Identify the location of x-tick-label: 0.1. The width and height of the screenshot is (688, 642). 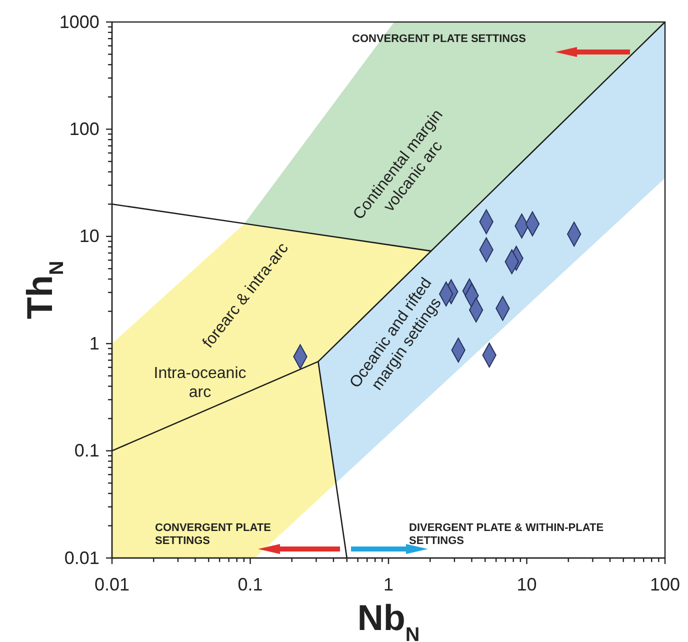
(250, 584).